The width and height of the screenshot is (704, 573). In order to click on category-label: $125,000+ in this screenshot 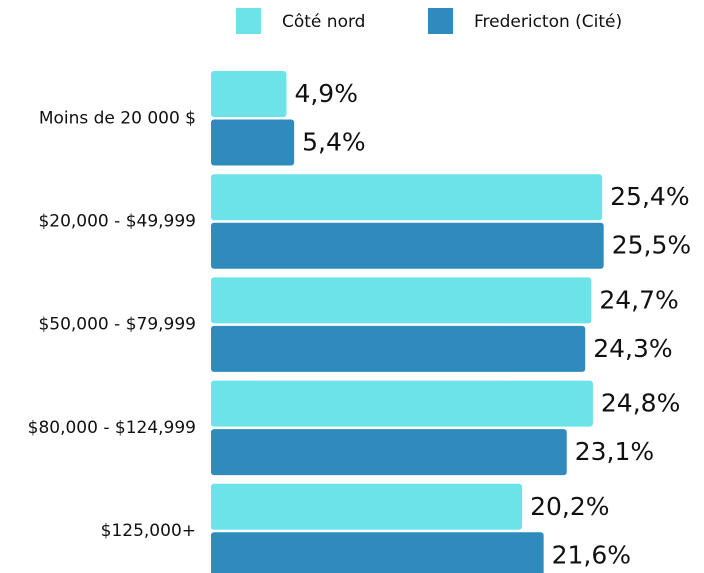, I will do `click(148, 531)`.